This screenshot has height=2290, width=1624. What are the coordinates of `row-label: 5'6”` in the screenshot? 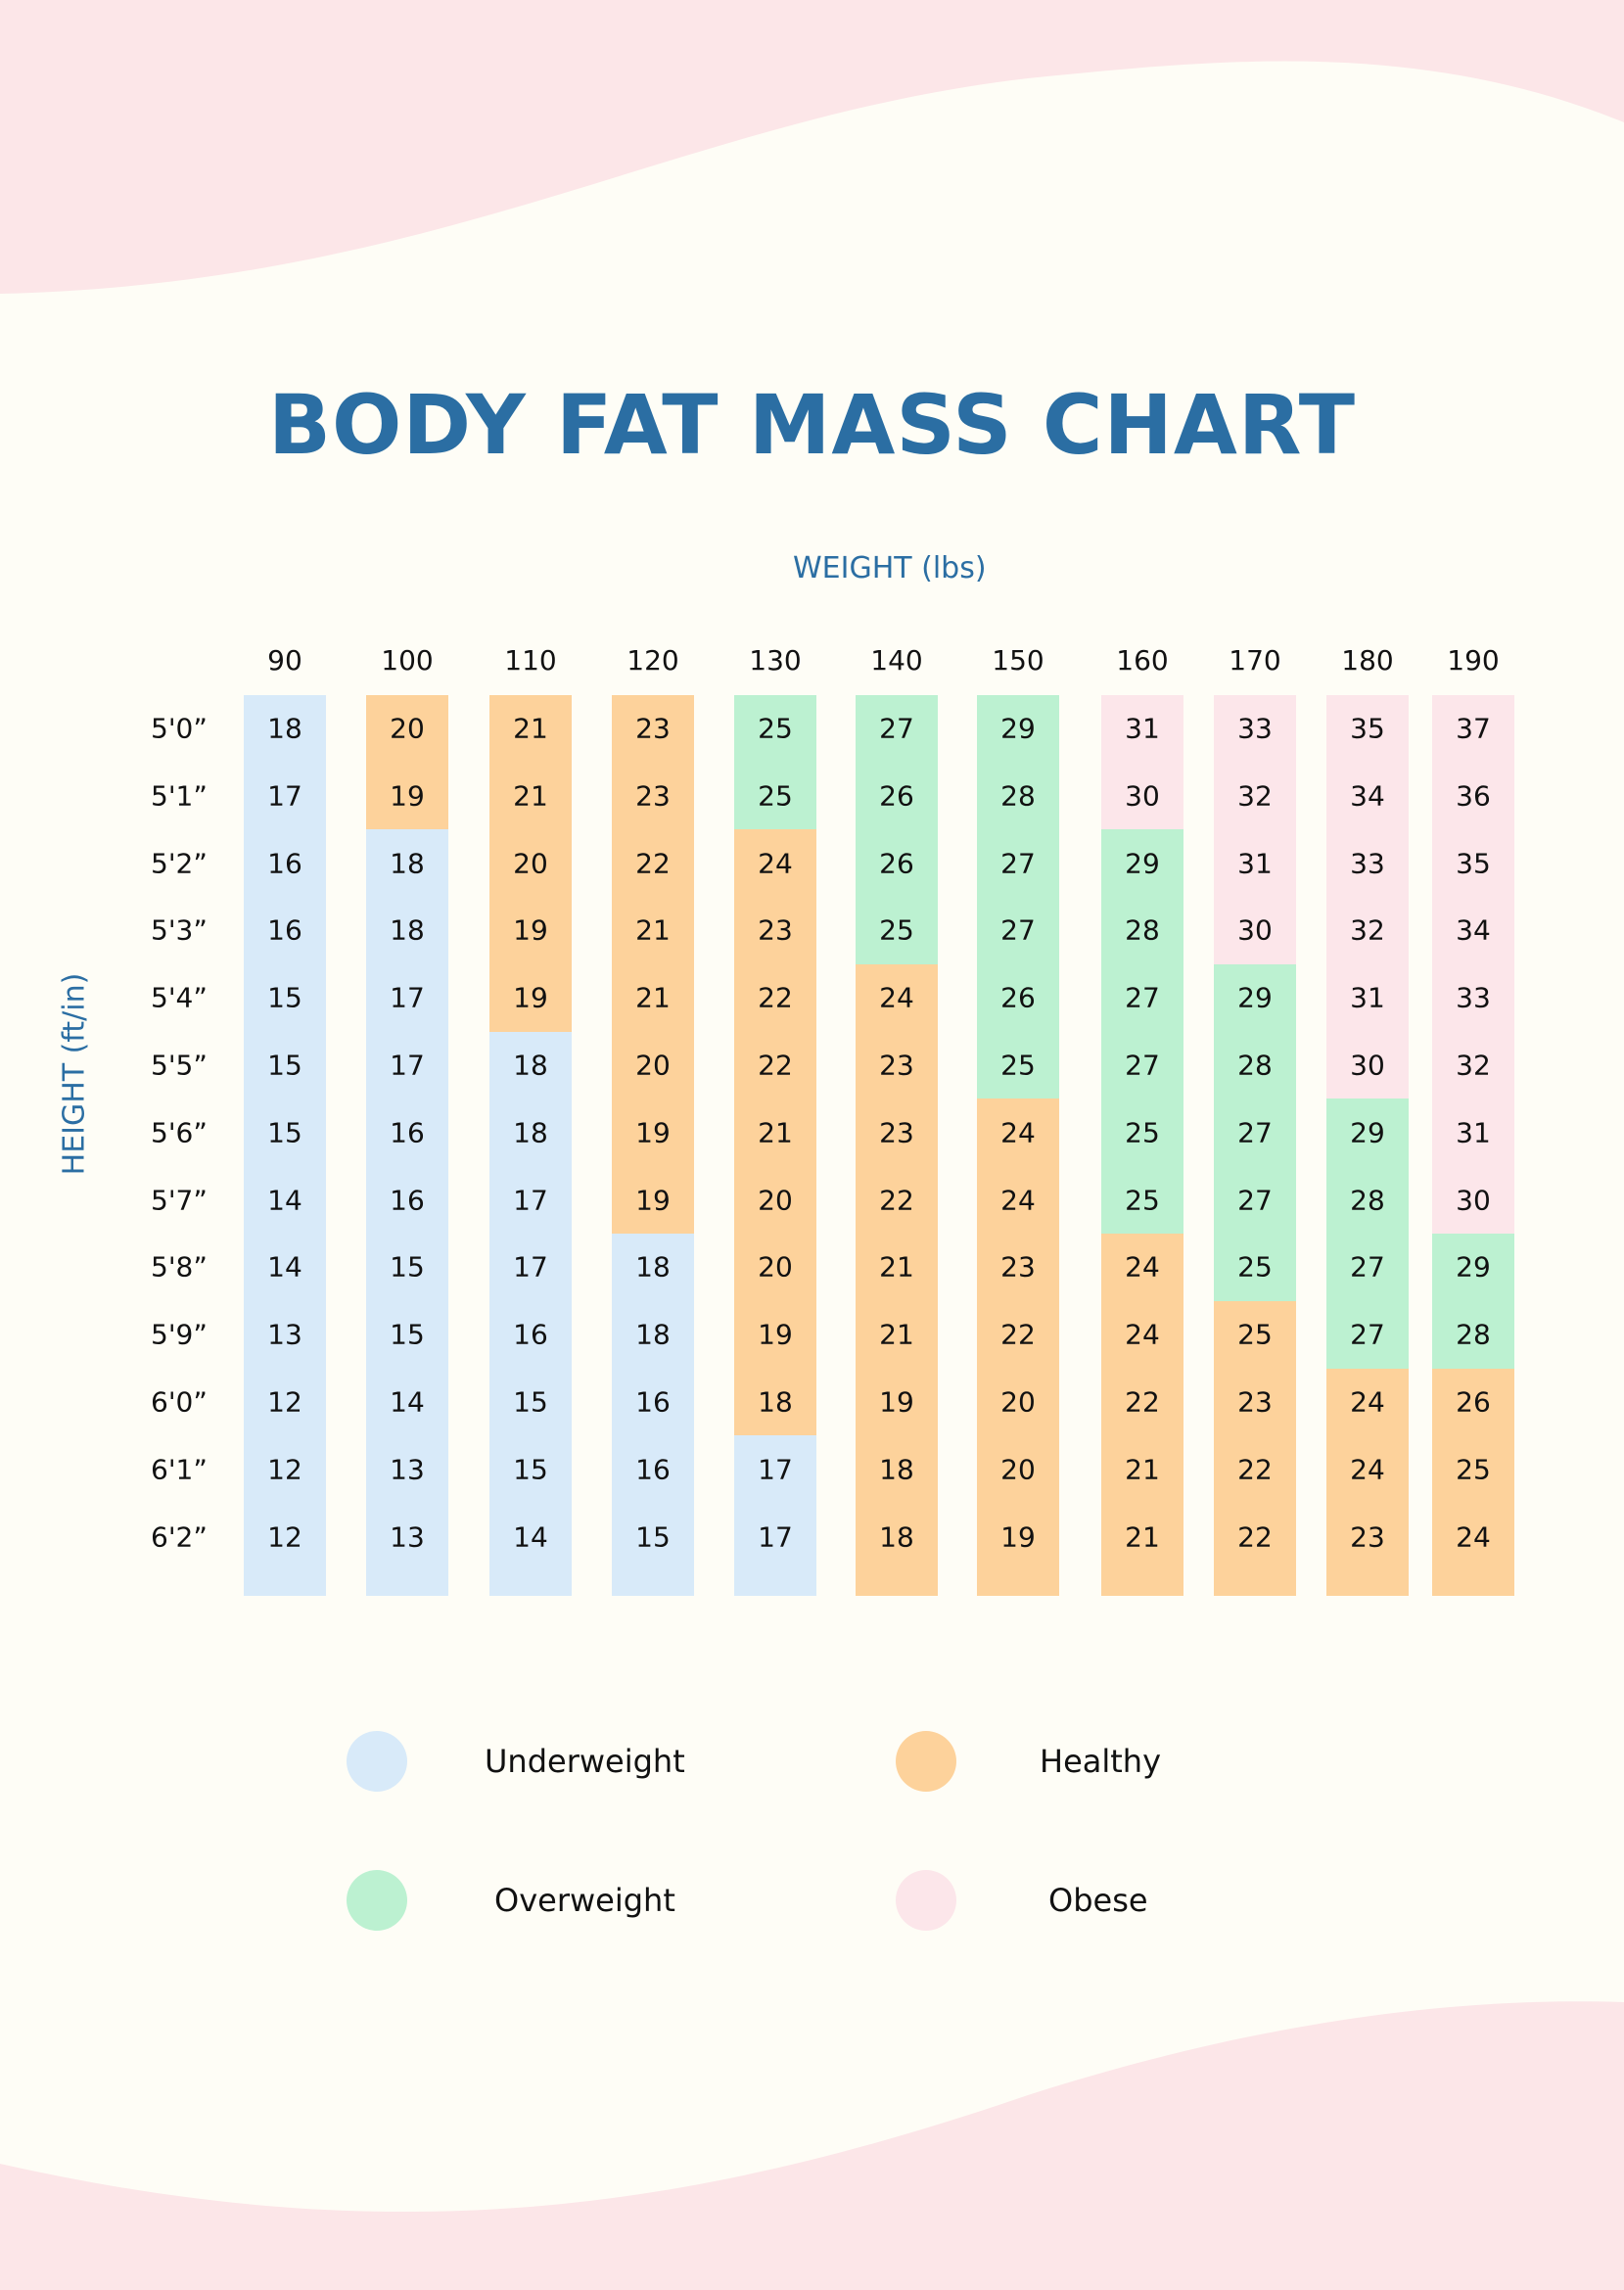 It's located at (180, 1132).